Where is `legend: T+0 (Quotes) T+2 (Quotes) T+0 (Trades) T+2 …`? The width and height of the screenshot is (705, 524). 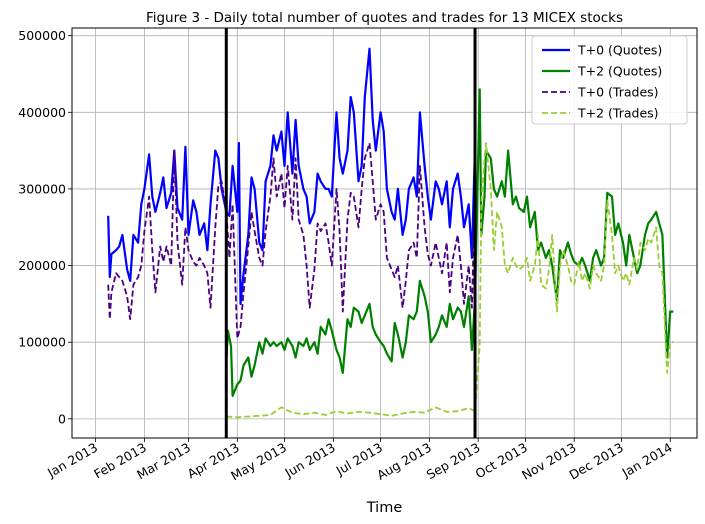
legend: T+0 (Quotes) T+2 (Quotes) T+0 (Trades) T+2 … is located at coordinates (609, 80).